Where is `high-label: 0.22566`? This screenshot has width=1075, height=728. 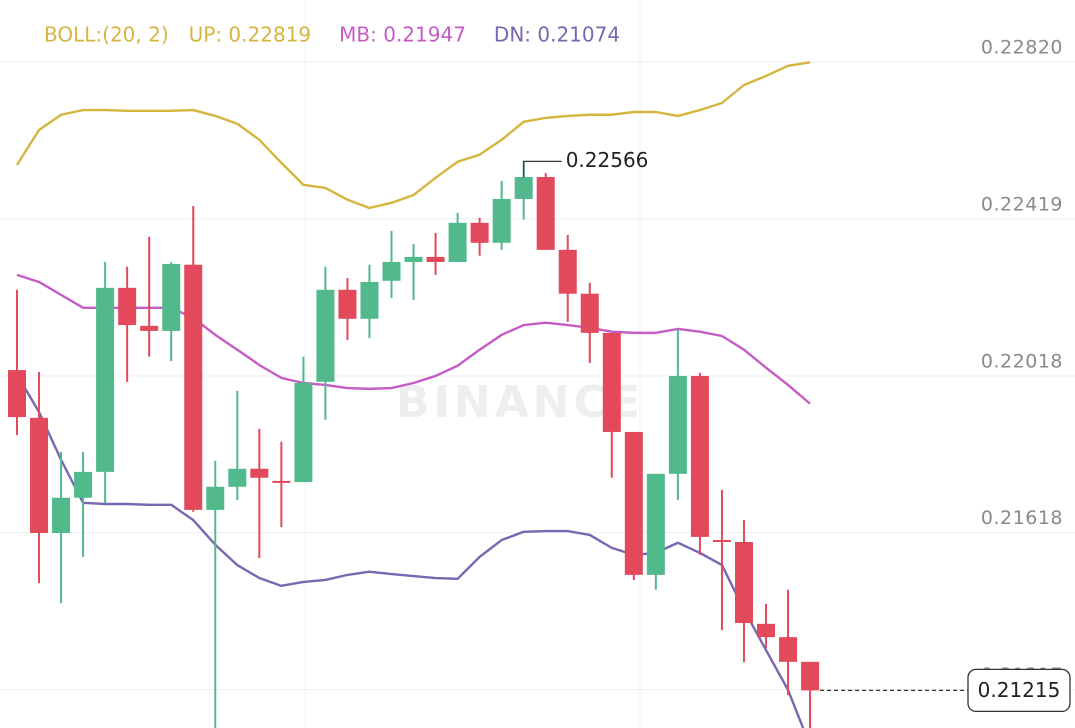
high-label: 0.22566 is located at coordinates (607, 160).